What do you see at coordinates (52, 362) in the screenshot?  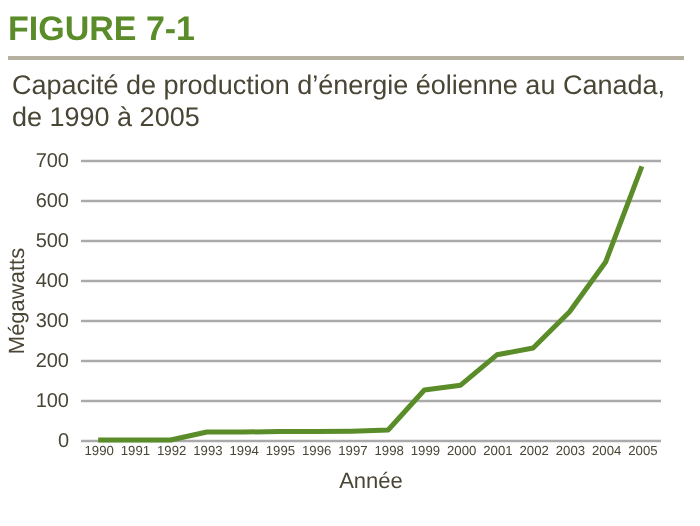 I see `y-tick-label: 200` at bounding box center [52, 362].